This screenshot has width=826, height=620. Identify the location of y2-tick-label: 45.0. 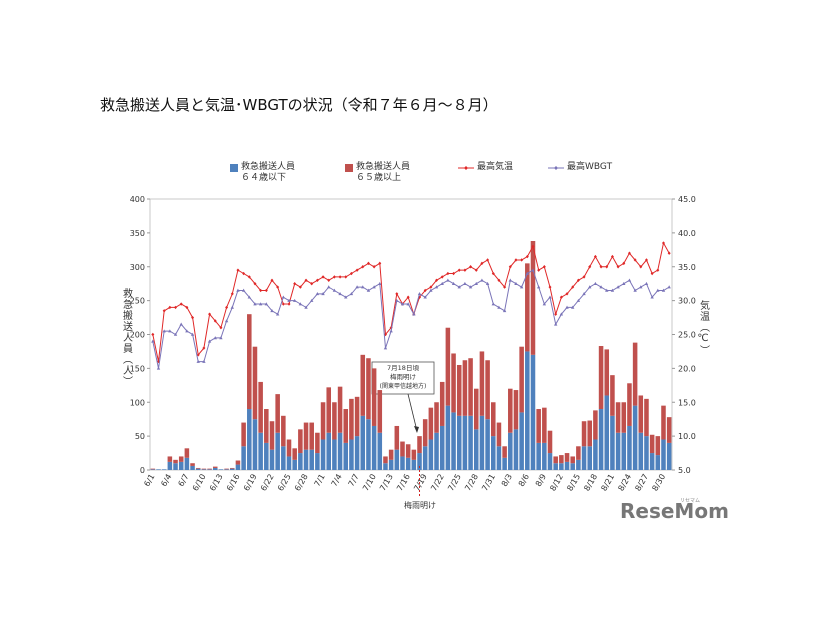
(687, 199).